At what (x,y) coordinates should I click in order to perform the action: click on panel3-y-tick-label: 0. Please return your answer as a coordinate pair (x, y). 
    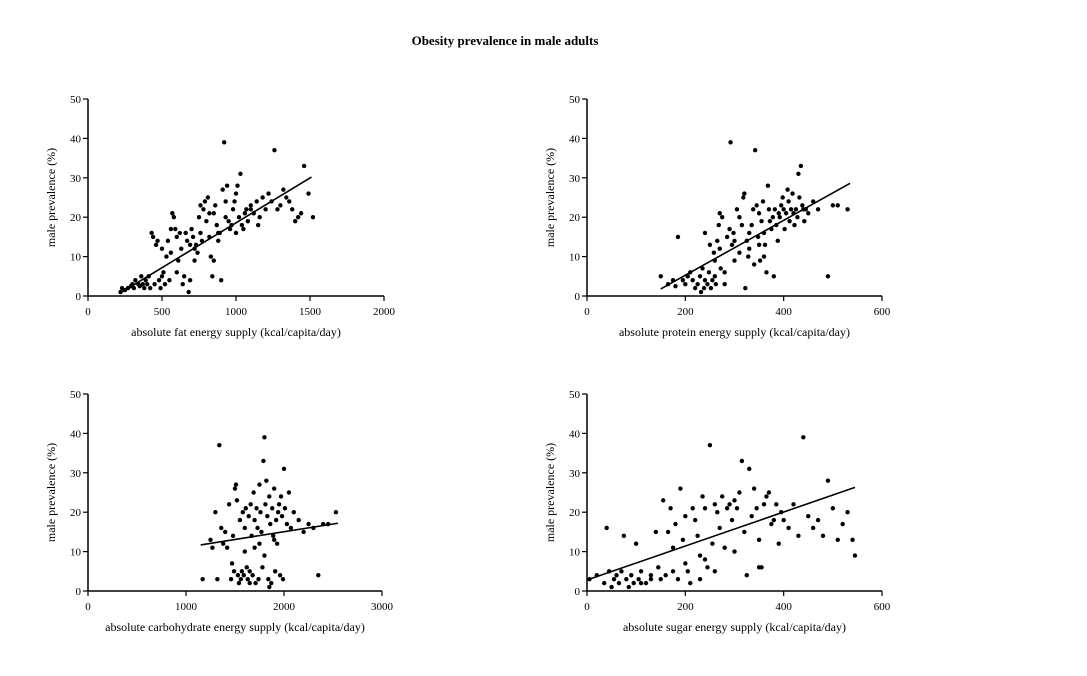
    Looking at the image, I should click on (79, 592).